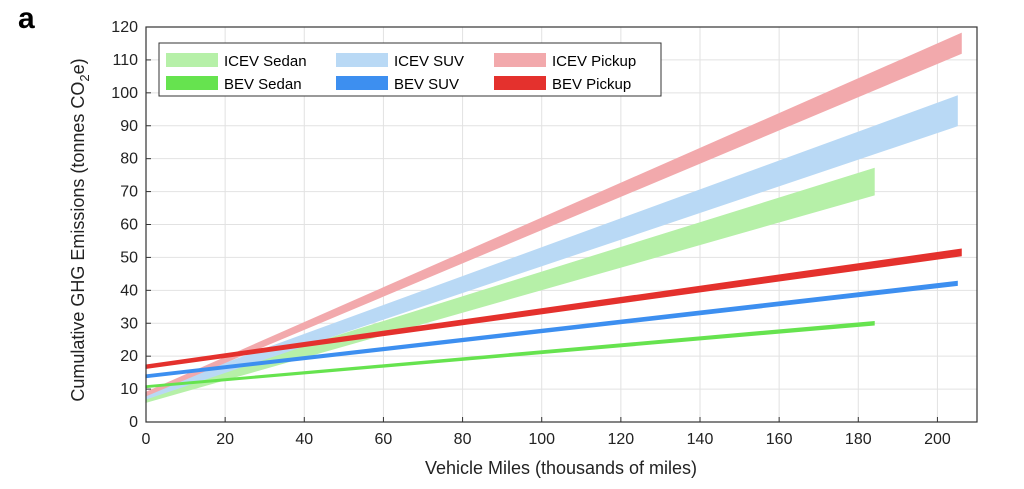 The image size is (1024, 489). Describe the element at coordinates (426, 84) in the screenshot. I see `legend-label: BEV SUV` at that location.